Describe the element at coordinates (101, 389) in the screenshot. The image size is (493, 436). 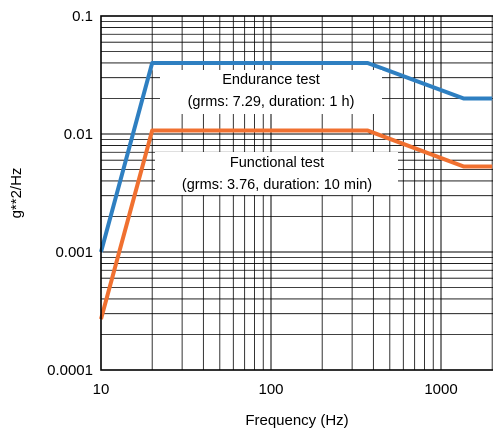
I see `x-tick-label: 10` at that location.